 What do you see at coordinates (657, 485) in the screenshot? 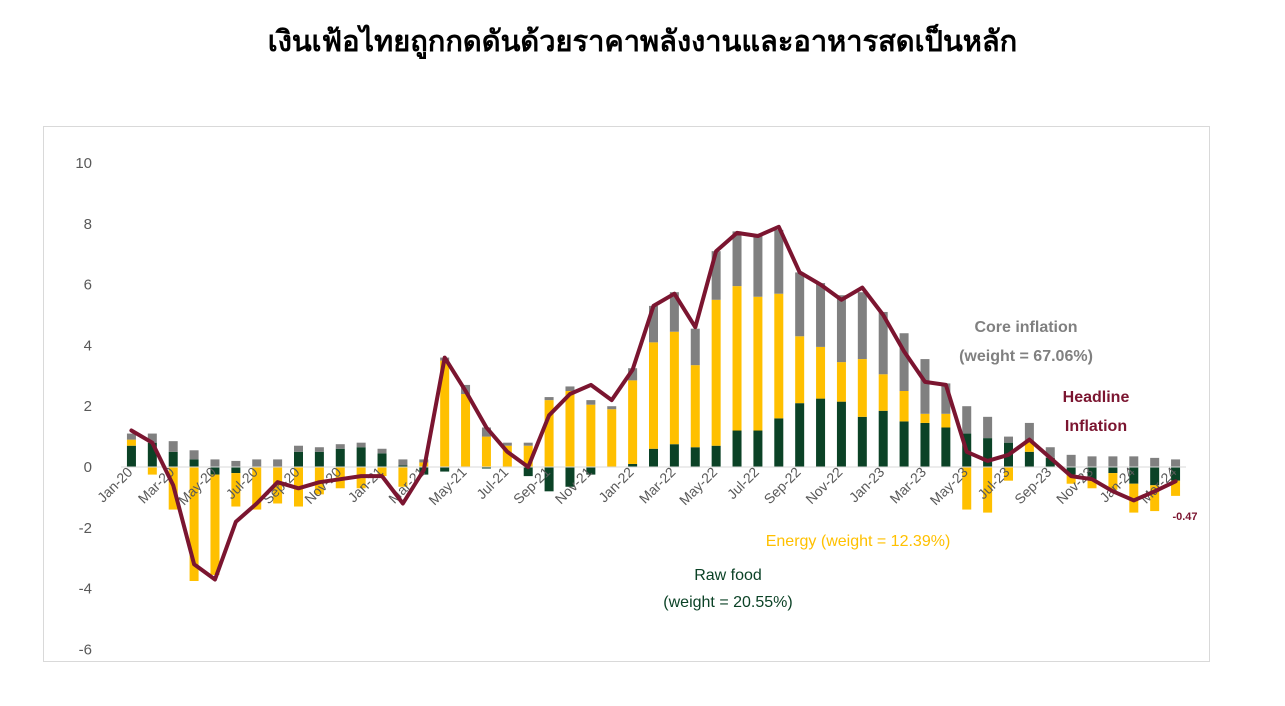
I see `x-tick-label: Mar-22` at bounding box center [657, 485].